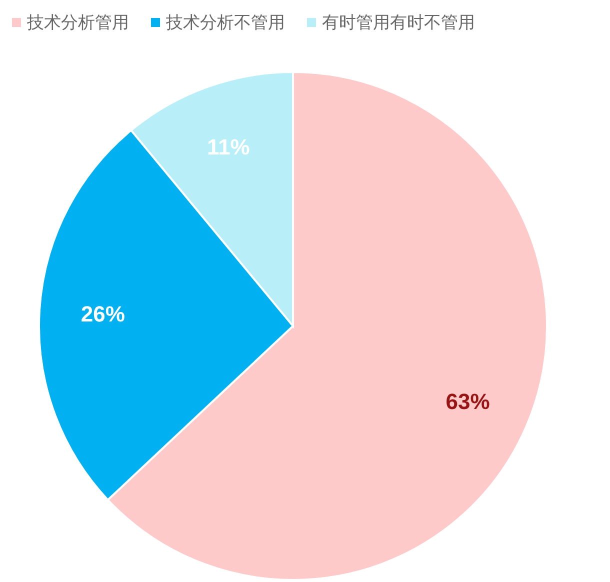 The width and height of the screenshot is (610, 582). Describe the element at coordinates (468, 401) in the screenshot. I see `data-label: 63%` at that location.